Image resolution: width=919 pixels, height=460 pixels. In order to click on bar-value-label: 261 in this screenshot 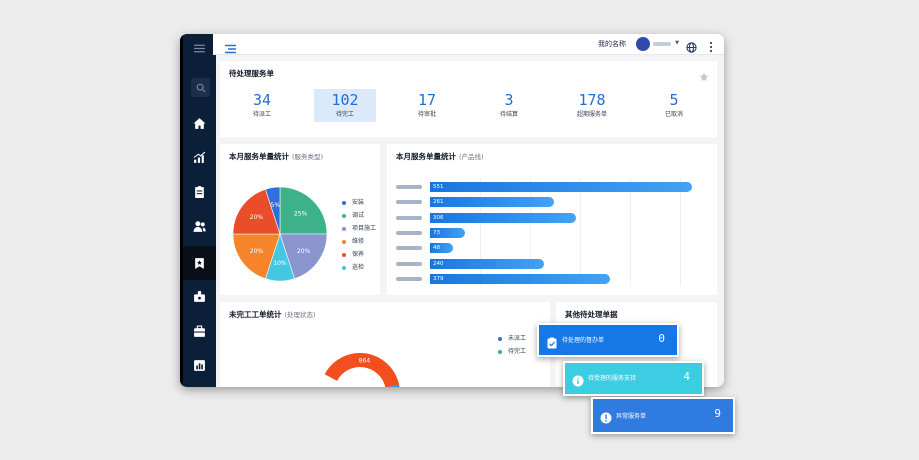, I will do `click(438, 202)`.